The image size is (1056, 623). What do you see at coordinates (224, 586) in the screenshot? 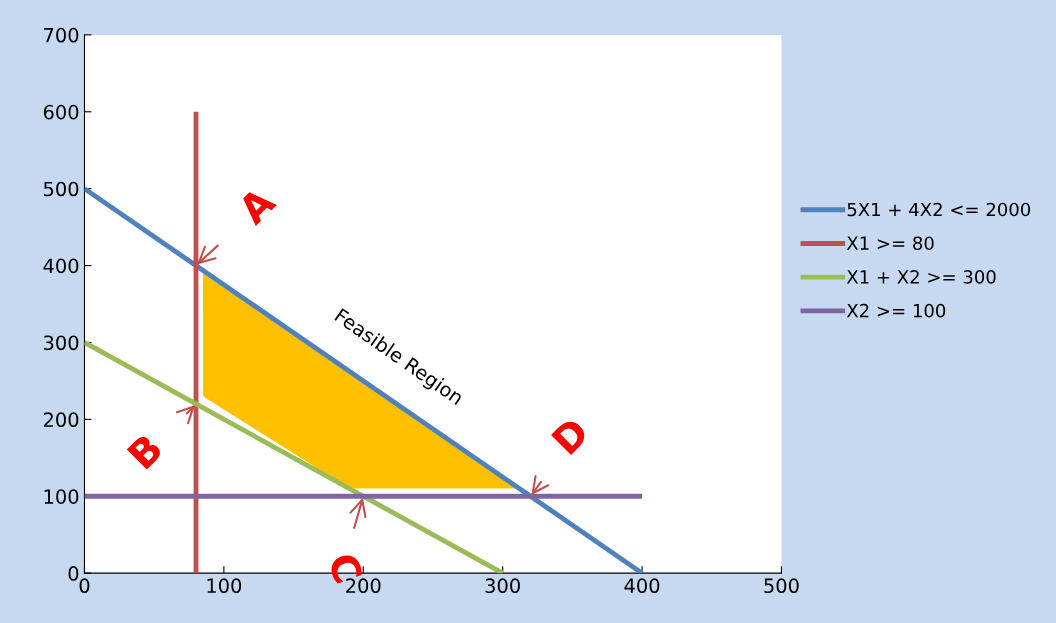
I see `x-tick-label: 100` at bounding box center [224, 586].